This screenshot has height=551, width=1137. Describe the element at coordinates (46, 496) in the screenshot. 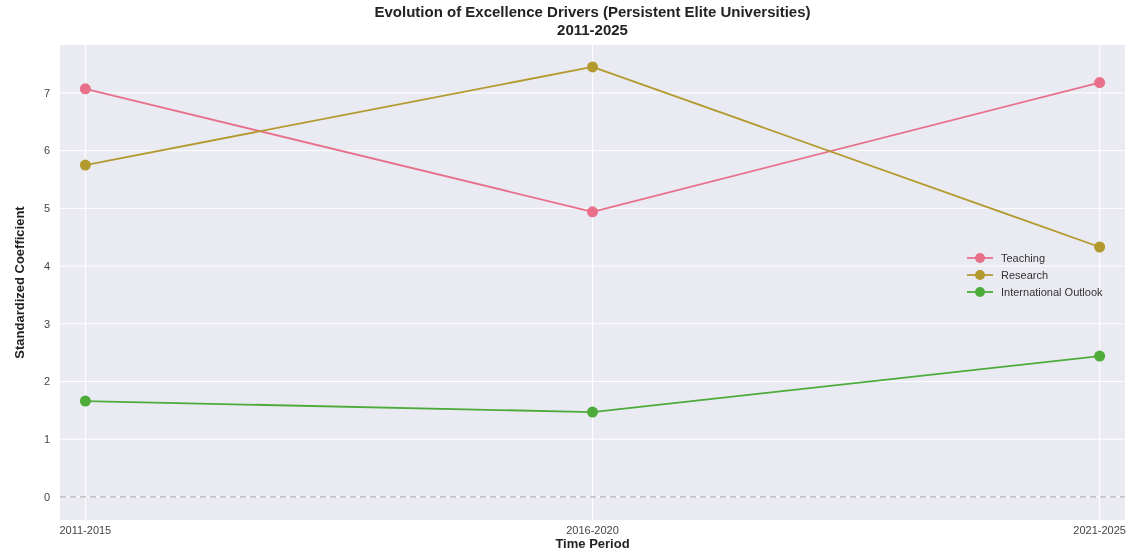

I see `y-tick-label: 0` at that location.